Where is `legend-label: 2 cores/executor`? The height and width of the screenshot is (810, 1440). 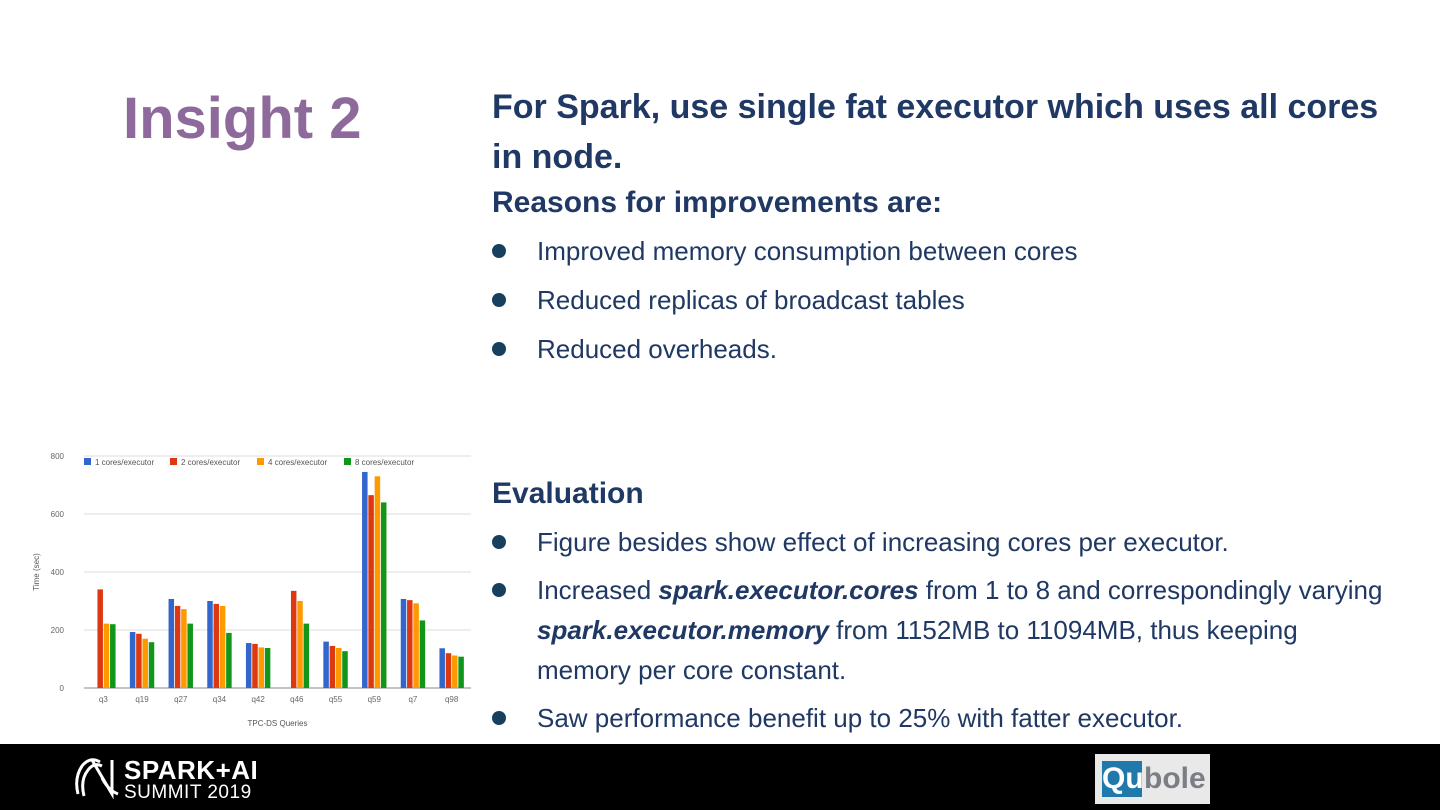 legend-label: 2 cores/executor is located at coordinates (210, 462).